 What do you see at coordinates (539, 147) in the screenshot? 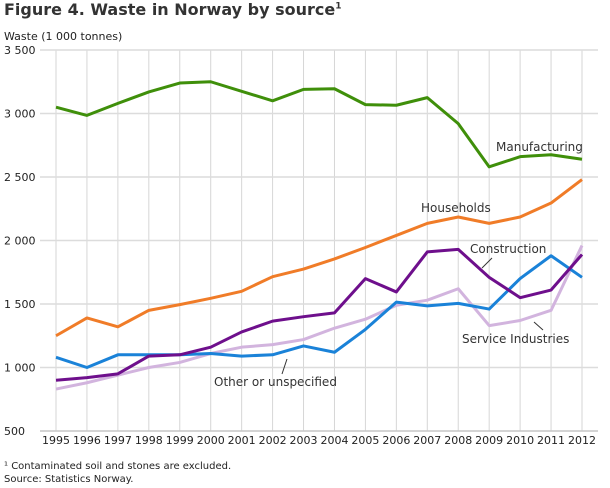
I see `series-label: Manufacturing` at bounding box center [539, 147].